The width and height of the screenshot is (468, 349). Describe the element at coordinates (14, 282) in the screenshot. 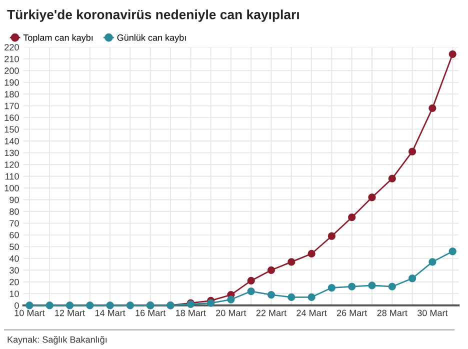

I see `y-tick-label: 20` at that location.